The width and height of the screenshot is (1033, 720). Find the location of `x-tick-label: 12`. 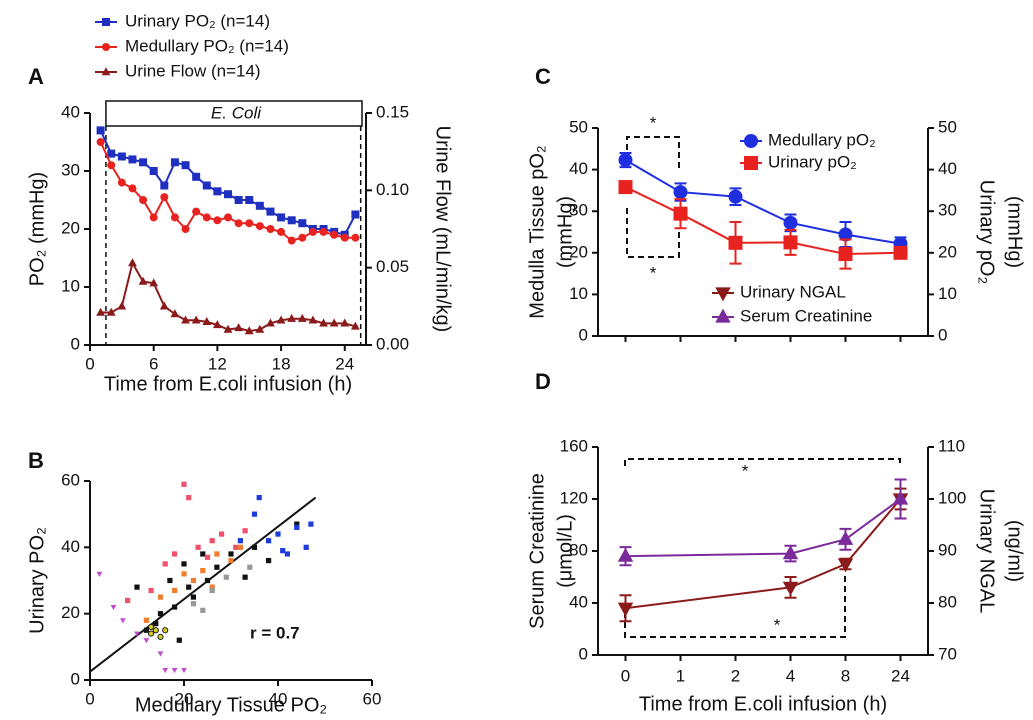

x-tick-label: 12 is located at coordinates (217, 363).